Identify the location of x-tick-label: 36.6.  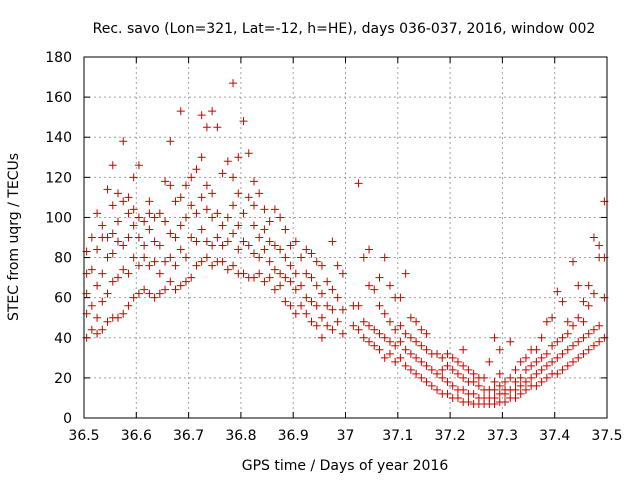
(136, 436).